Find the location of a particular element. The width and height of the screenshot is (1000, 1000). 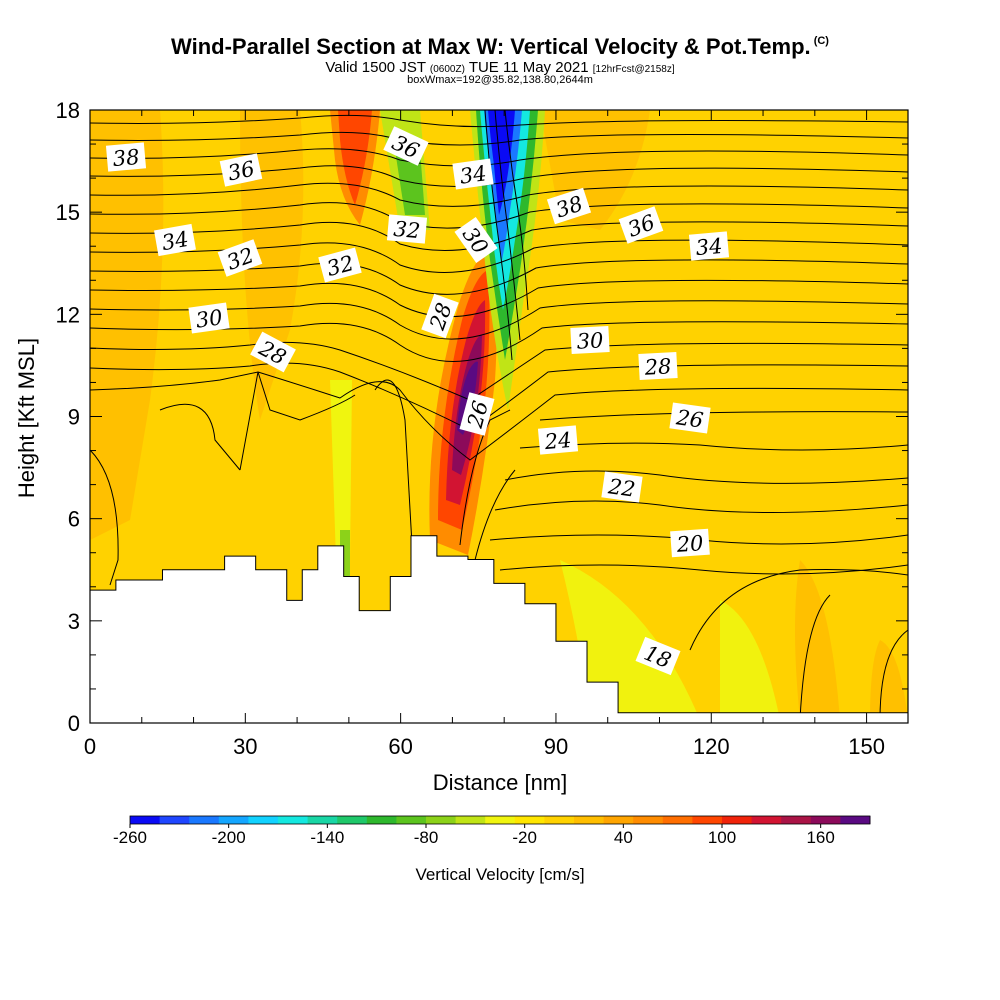

y-tick-label: 3 is located at coordinates (74, 621).